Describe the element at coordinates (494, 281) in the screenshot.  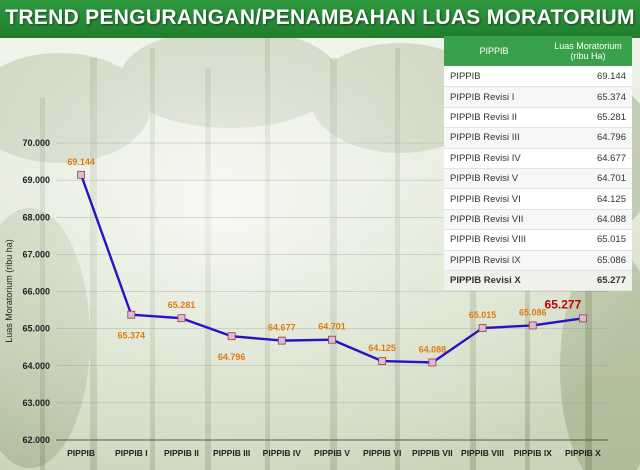
I see `row-name: PIPPIB Revisi X` at that location.